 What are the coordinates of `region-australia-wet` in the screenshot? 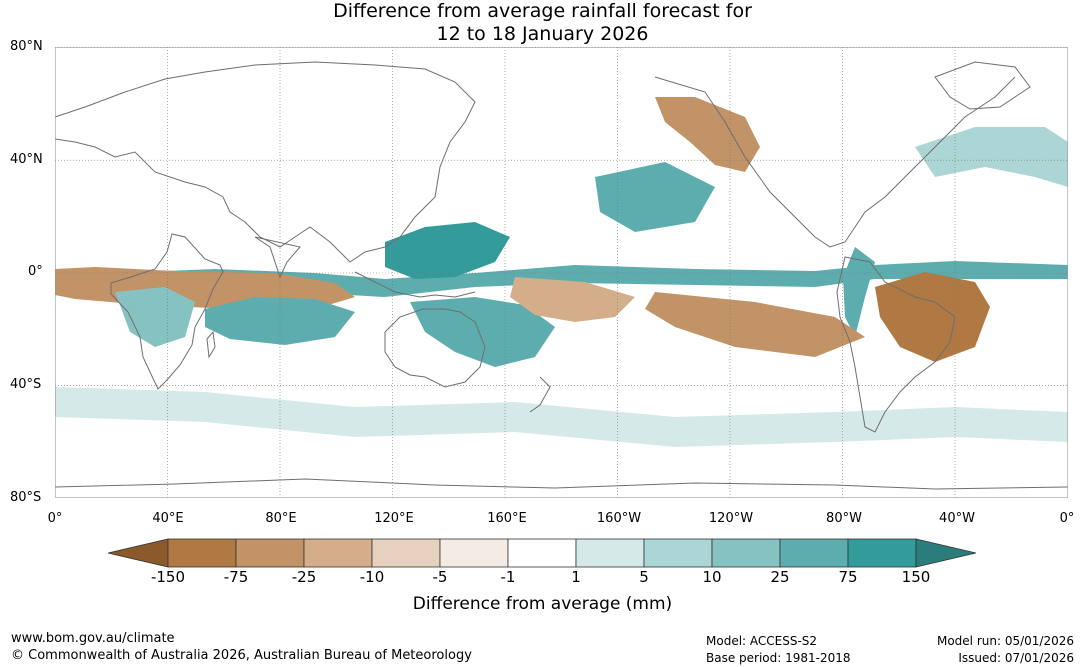 It's located at (482, 332).